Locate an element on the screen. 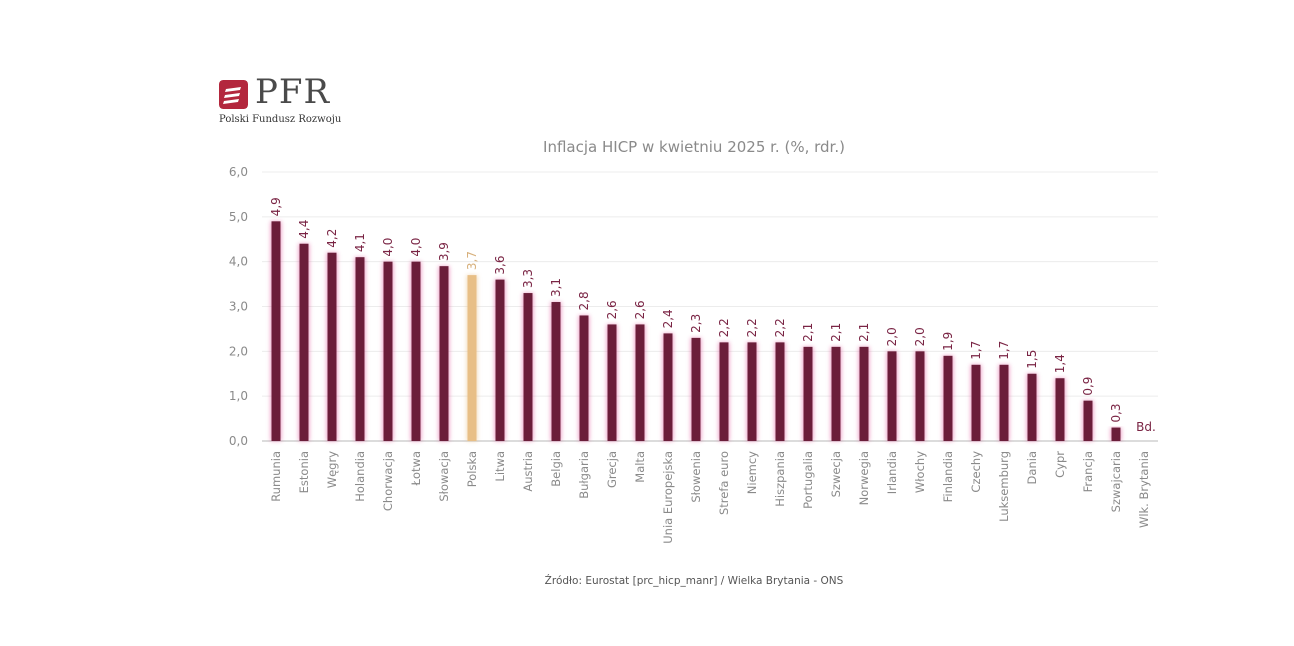 The image size is (1294, 646). bar-grecja is located at coordinates (612, 382).